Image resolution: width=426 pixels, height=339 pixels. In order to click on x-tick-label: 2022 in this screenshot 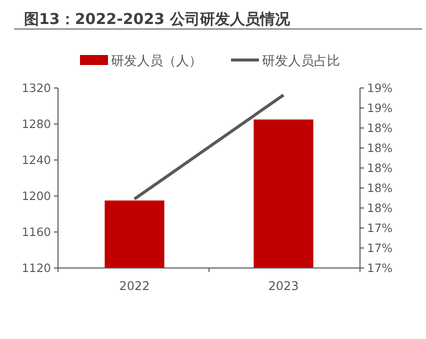, I will do `click(134, 286)`.